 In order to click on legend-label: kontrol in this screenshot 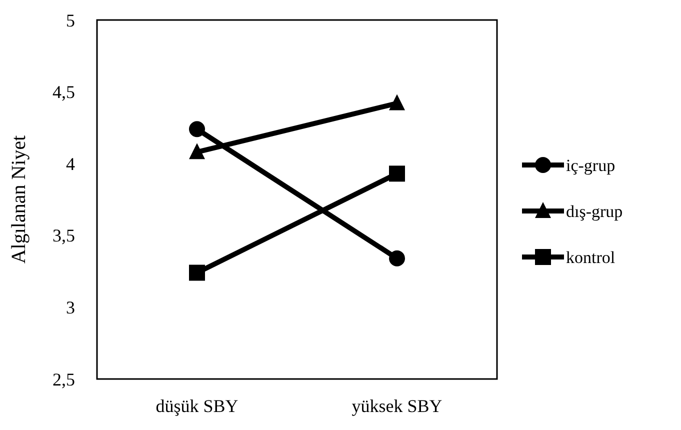, I will do `click(591, 257)`.